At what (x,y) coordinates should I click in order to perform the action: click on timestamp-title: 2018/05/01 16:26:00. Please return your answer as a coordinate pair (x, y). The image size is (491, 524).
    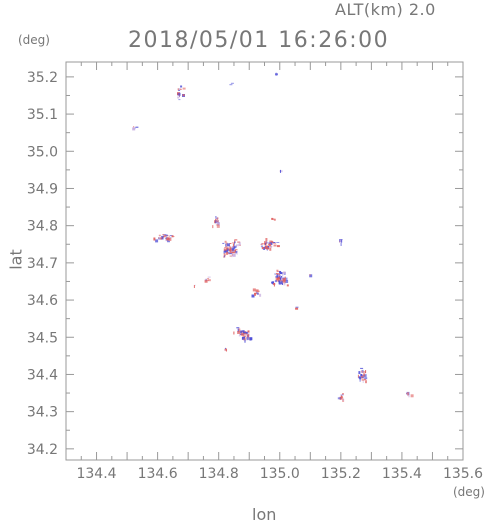
    Looking at the image, I should click on (259, 40).